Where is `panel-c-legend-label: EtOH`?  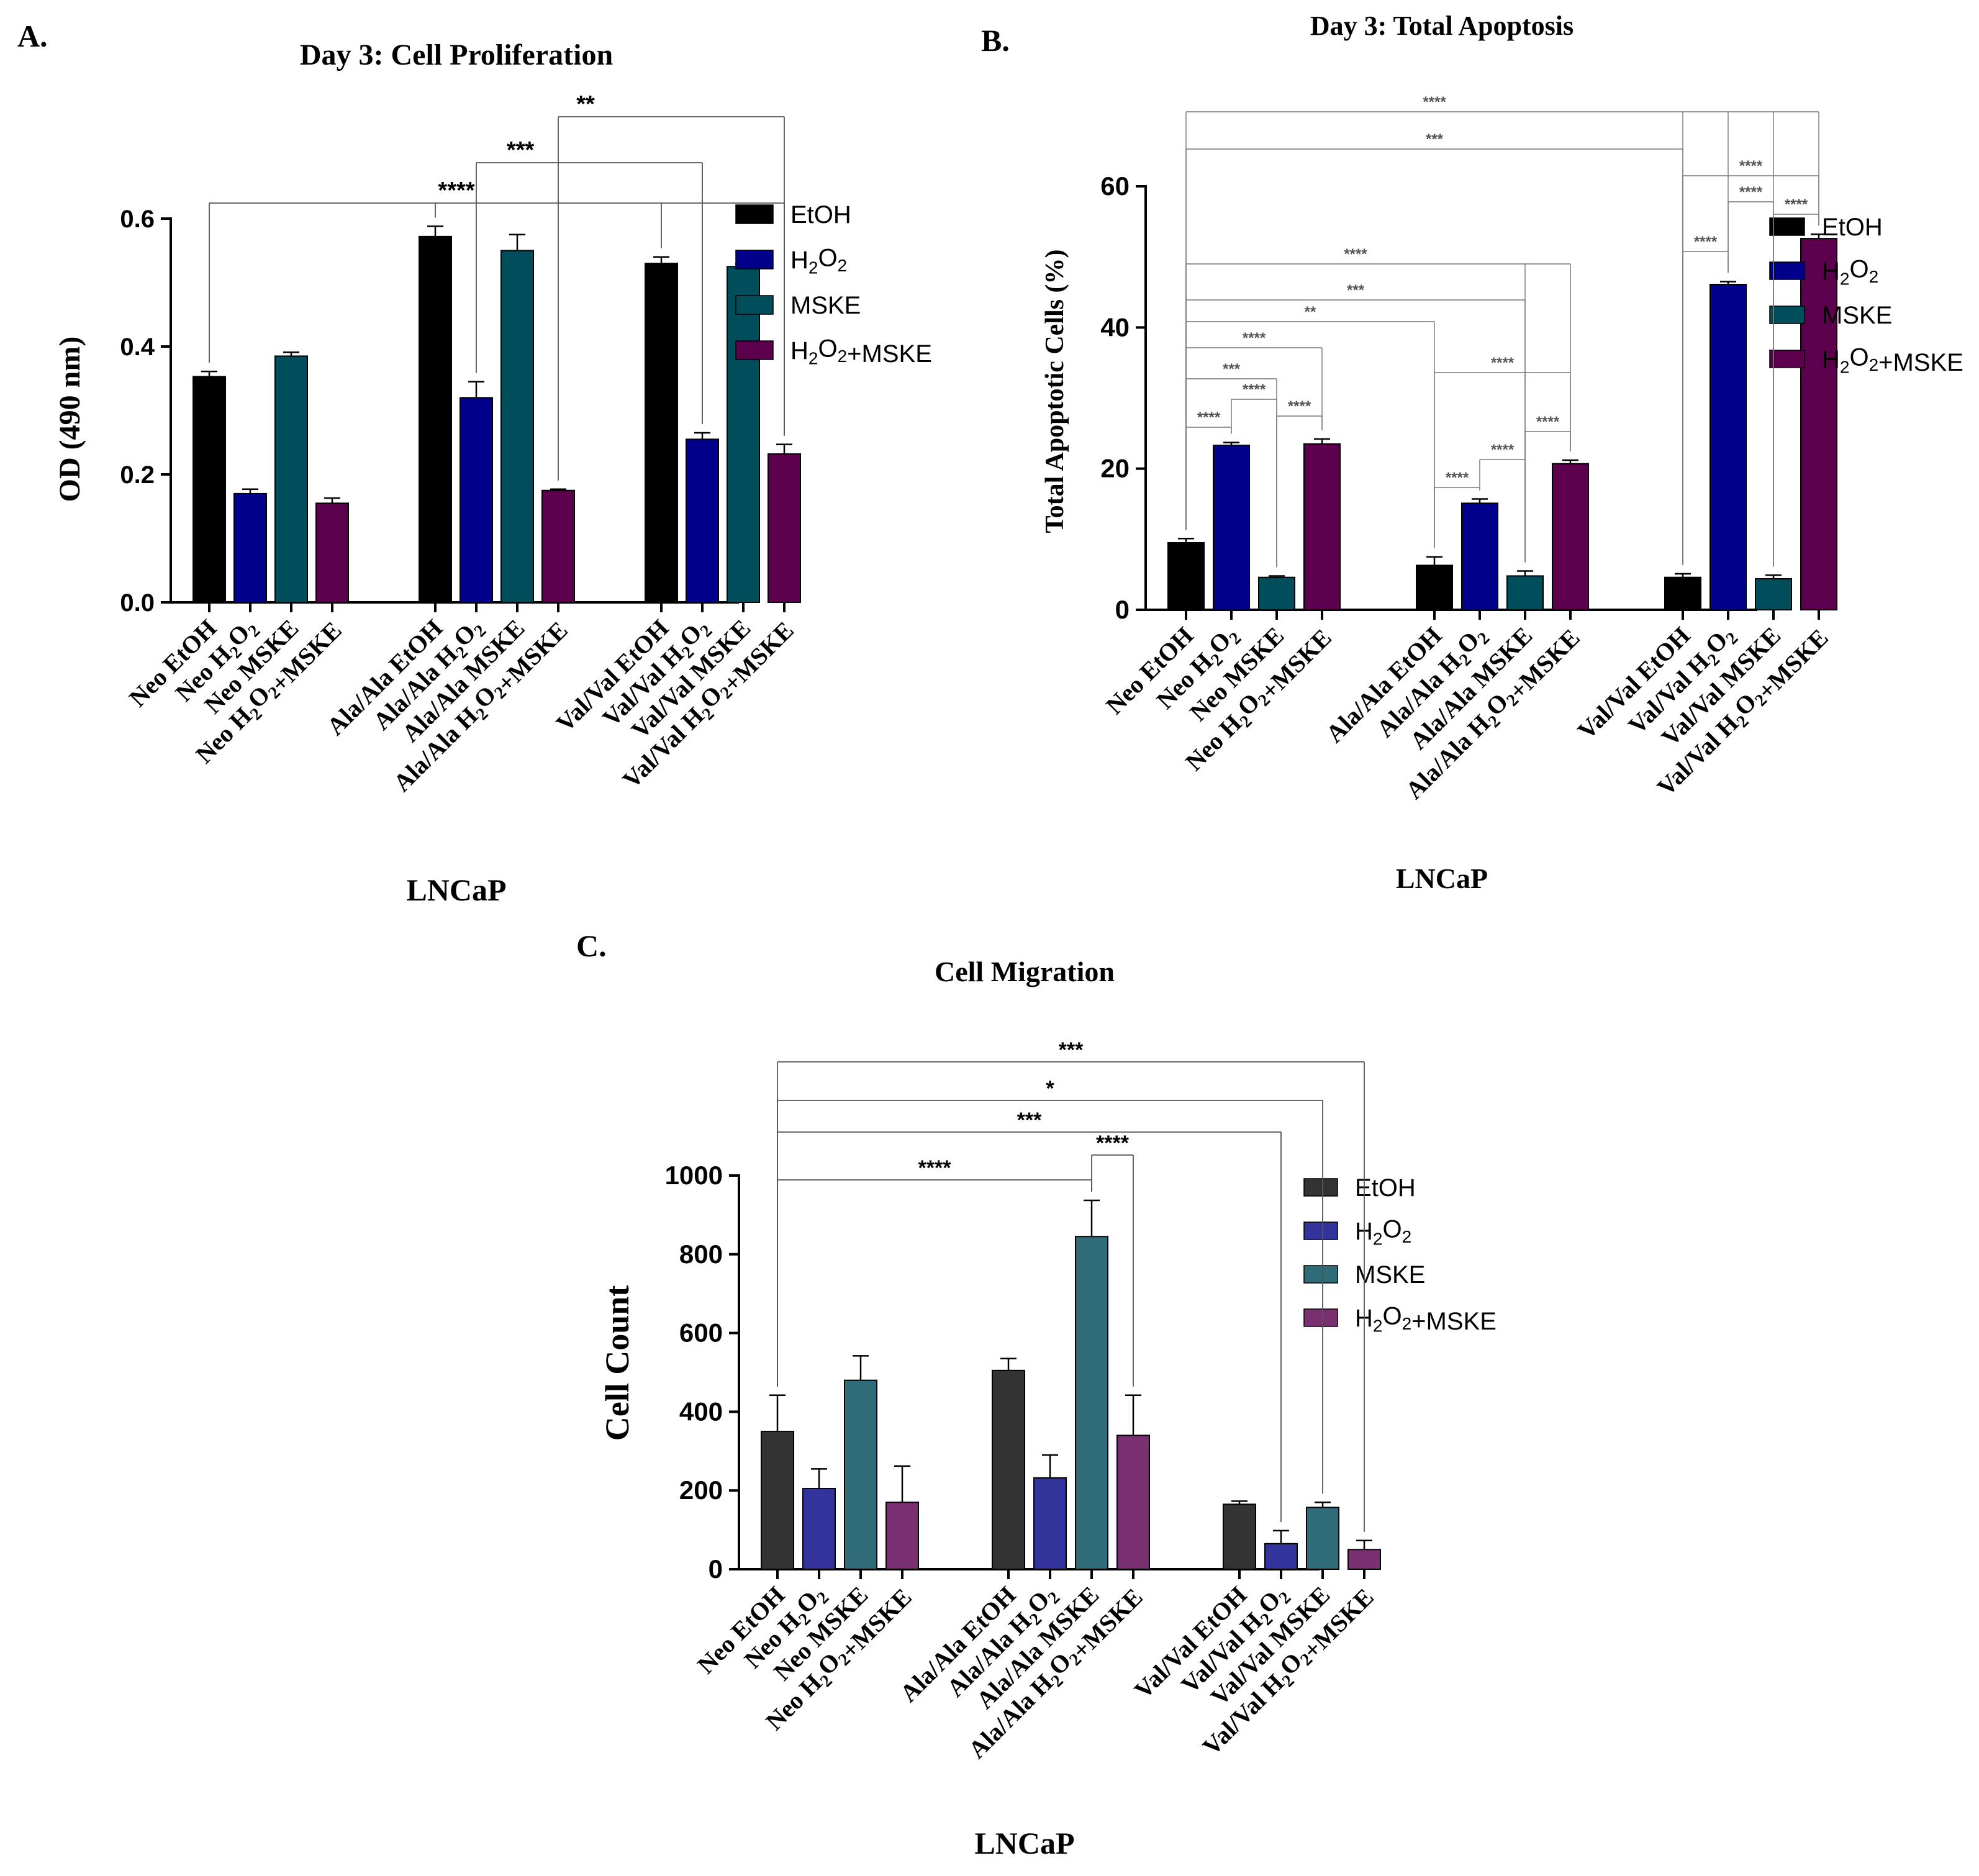 panel-c-legend-label: EtOH is located at coordinates (1386, 1188).